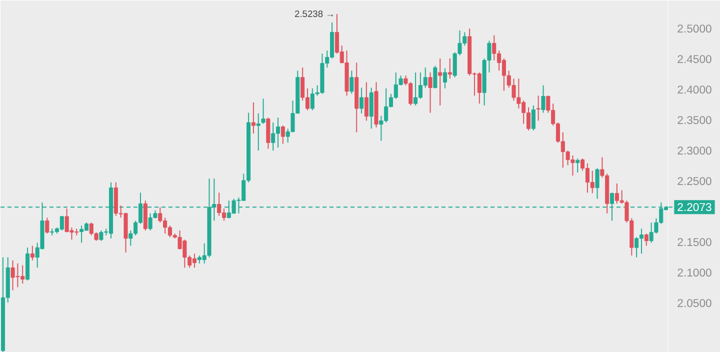 The width and height of the screenshot is (720, 352). What do you see at coordinates (694, 182) in the screenshot?
I see `y-tick-label: 2.2500` at bounding box center [694, 182].